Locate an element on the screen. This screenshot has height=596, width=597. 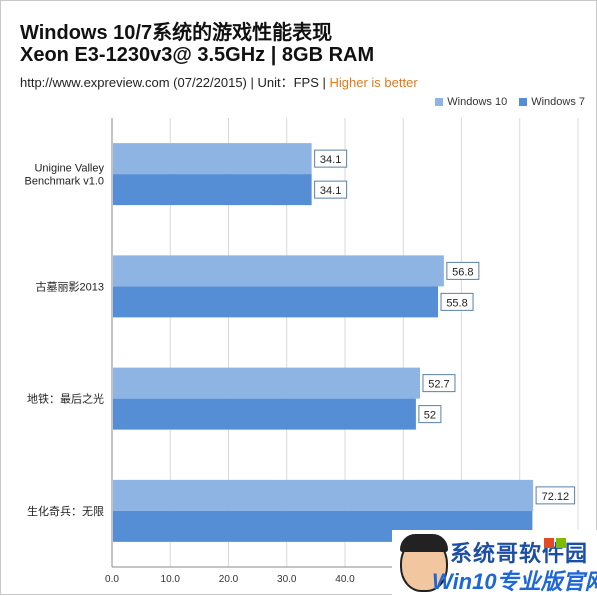
data-label: 52 is located at coordinates (430, 416).